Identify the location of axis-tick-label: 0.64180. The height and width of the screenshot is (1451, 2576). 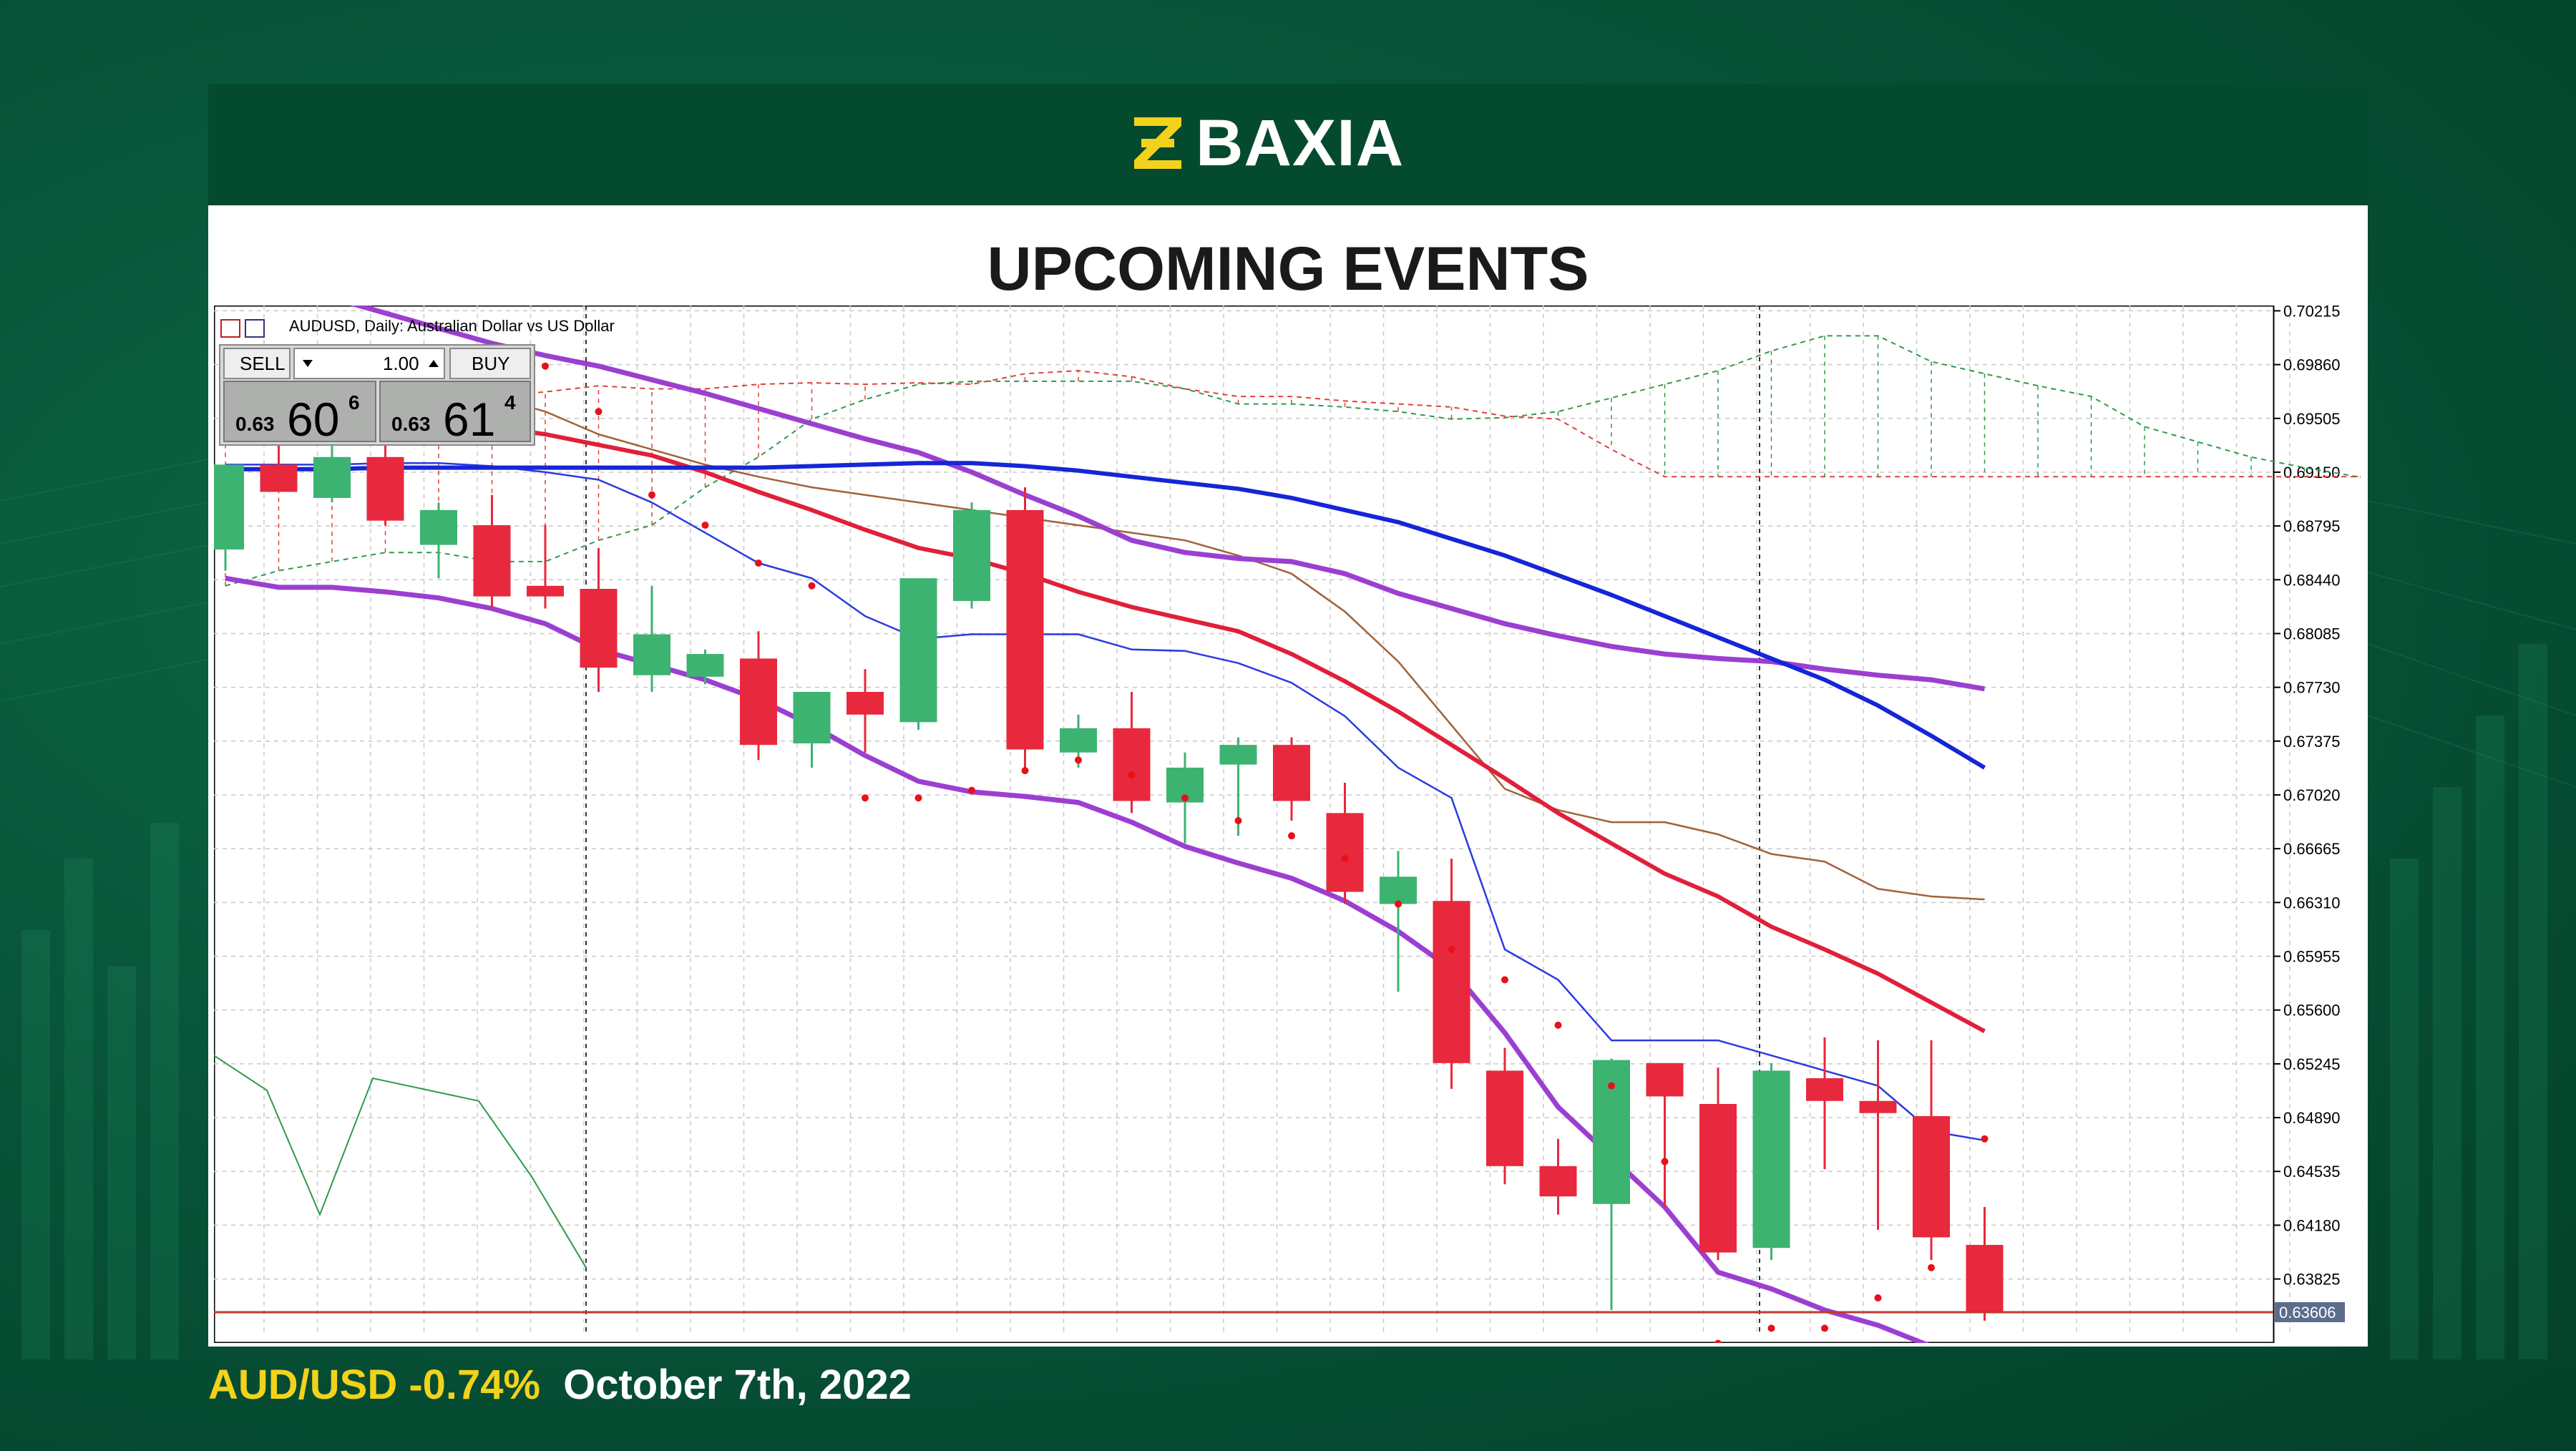
(2312, 1225).